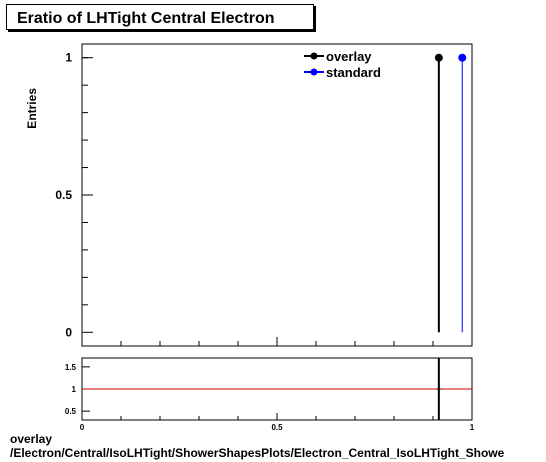  Describe the element at coordinates (277, 427) in the screenshot. I see `ratio-x-tick-label: 0.5` at that location.